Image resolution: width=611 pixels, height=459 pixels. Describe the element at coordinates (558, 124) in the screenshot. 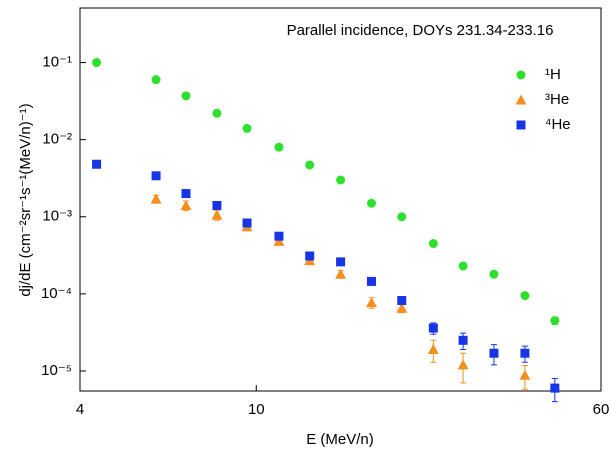

I see `legend-label: ⁴He` at that location.